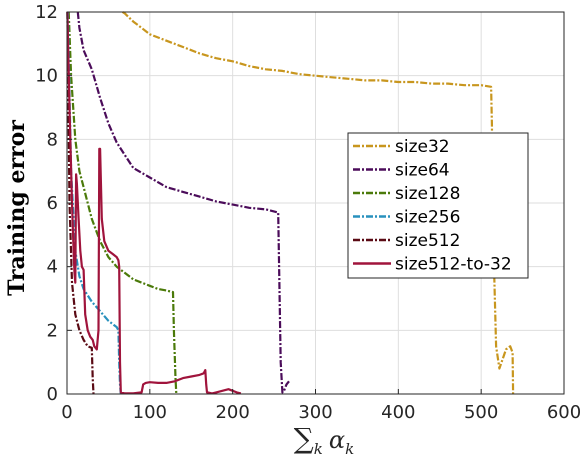  I want to click on y-tick-label: 0, so click(52, 394).